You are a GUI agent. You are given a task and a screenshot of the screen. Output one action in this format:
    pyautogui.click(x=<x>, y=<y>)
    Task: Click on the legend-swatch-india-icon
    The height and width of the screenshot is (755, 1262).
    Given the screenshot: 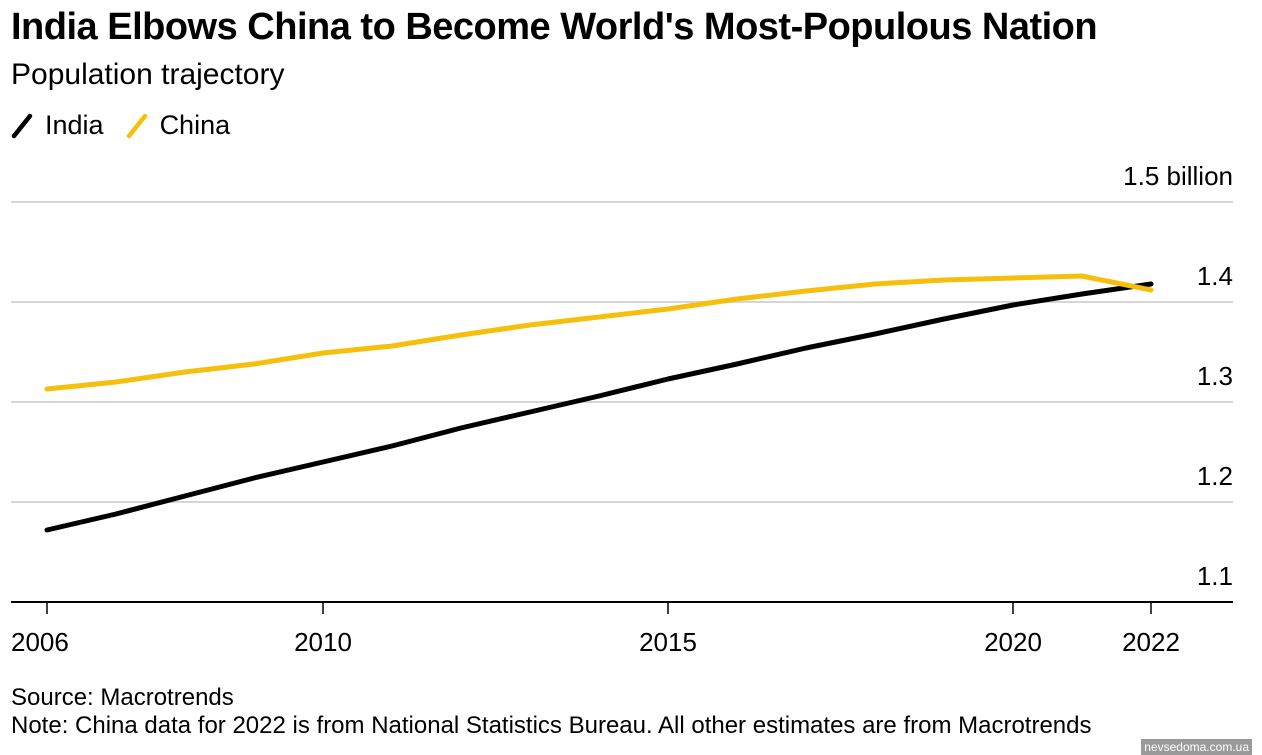 What is the action you would take?
    pyautogui.click(x=22, y=125)
    